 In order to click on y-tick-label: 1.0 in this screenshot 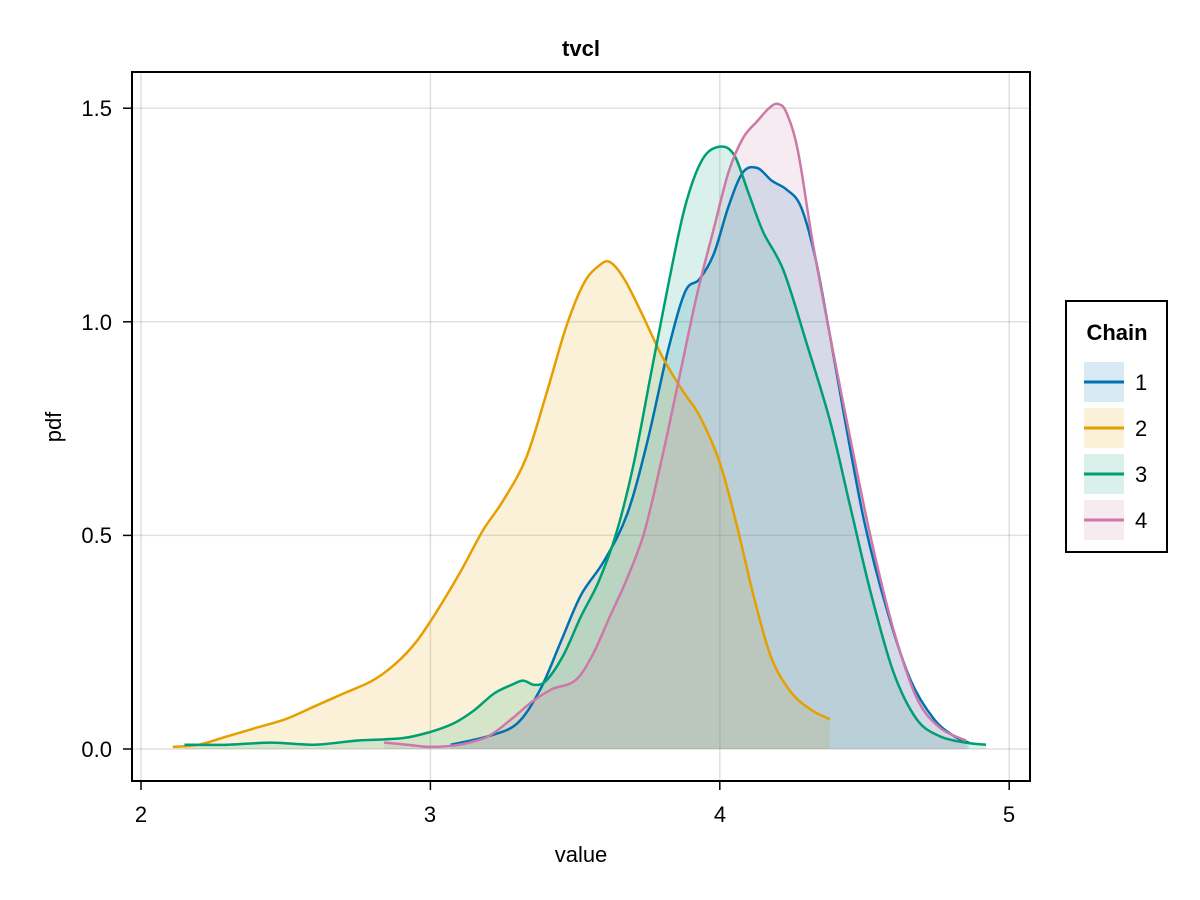, I will do `click(96, 322)`.